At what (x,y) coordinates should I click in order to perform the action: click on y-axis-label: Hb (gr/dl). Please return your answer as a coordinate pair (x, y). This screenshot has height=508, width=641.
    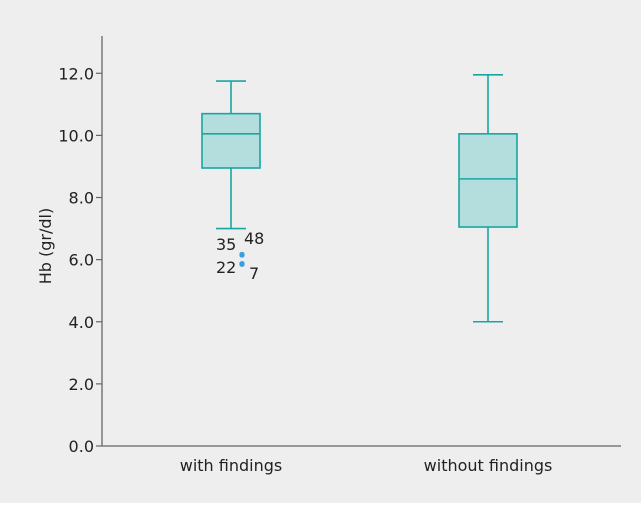
    Looking at the image, I should click on (45, 246).